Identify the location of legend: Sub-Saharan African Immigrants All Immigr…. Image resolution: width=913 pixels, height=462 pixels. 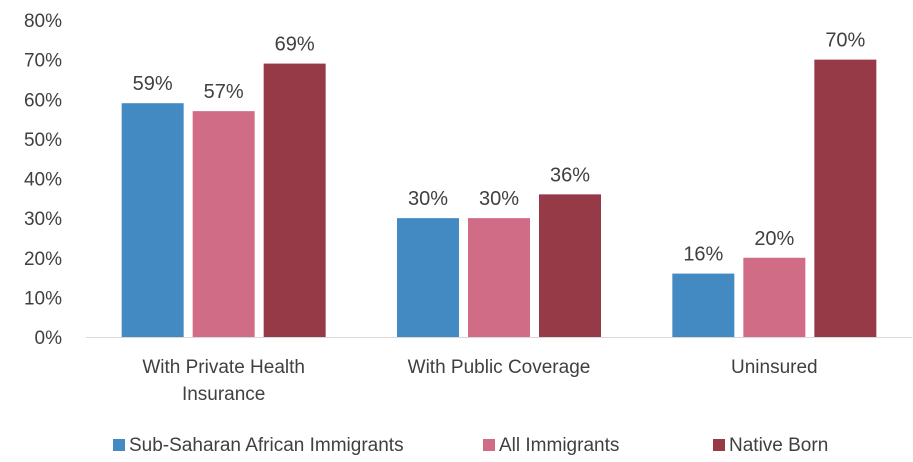
(470, 445).